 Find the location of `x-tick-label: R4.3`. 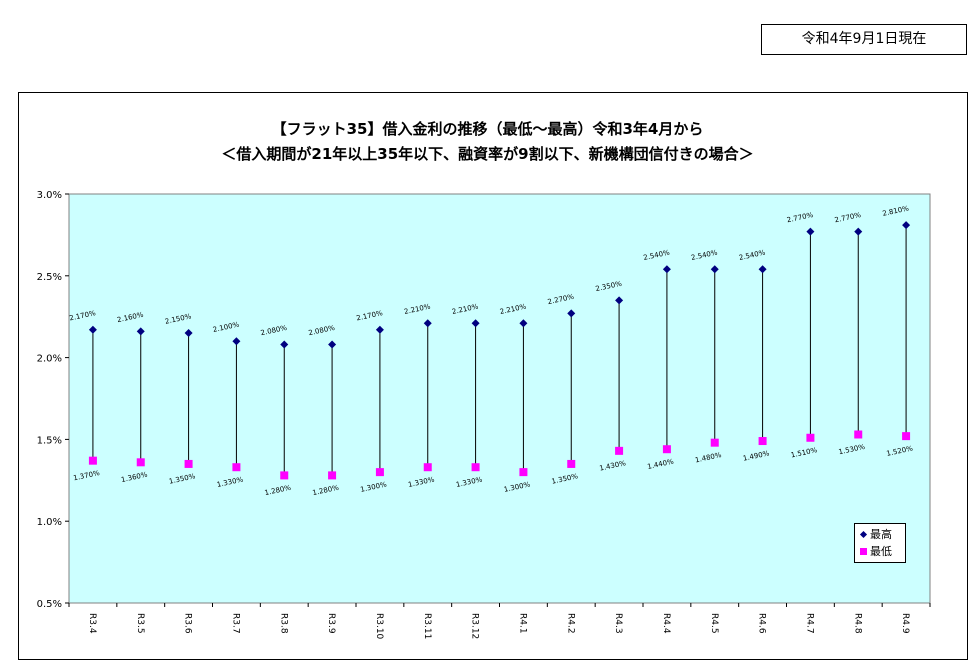

x-tick-label: R4.3 is located at coordinates (618, 623).